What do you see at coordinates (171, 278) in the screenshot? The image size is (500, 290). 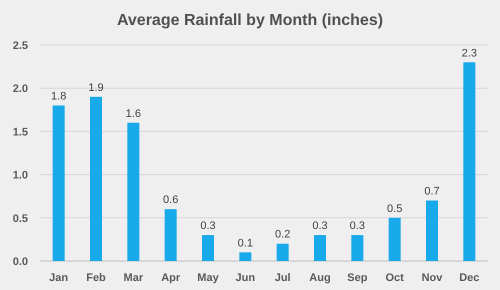 I see `x-tick-label: Apr` at bounding box center [171, 278].